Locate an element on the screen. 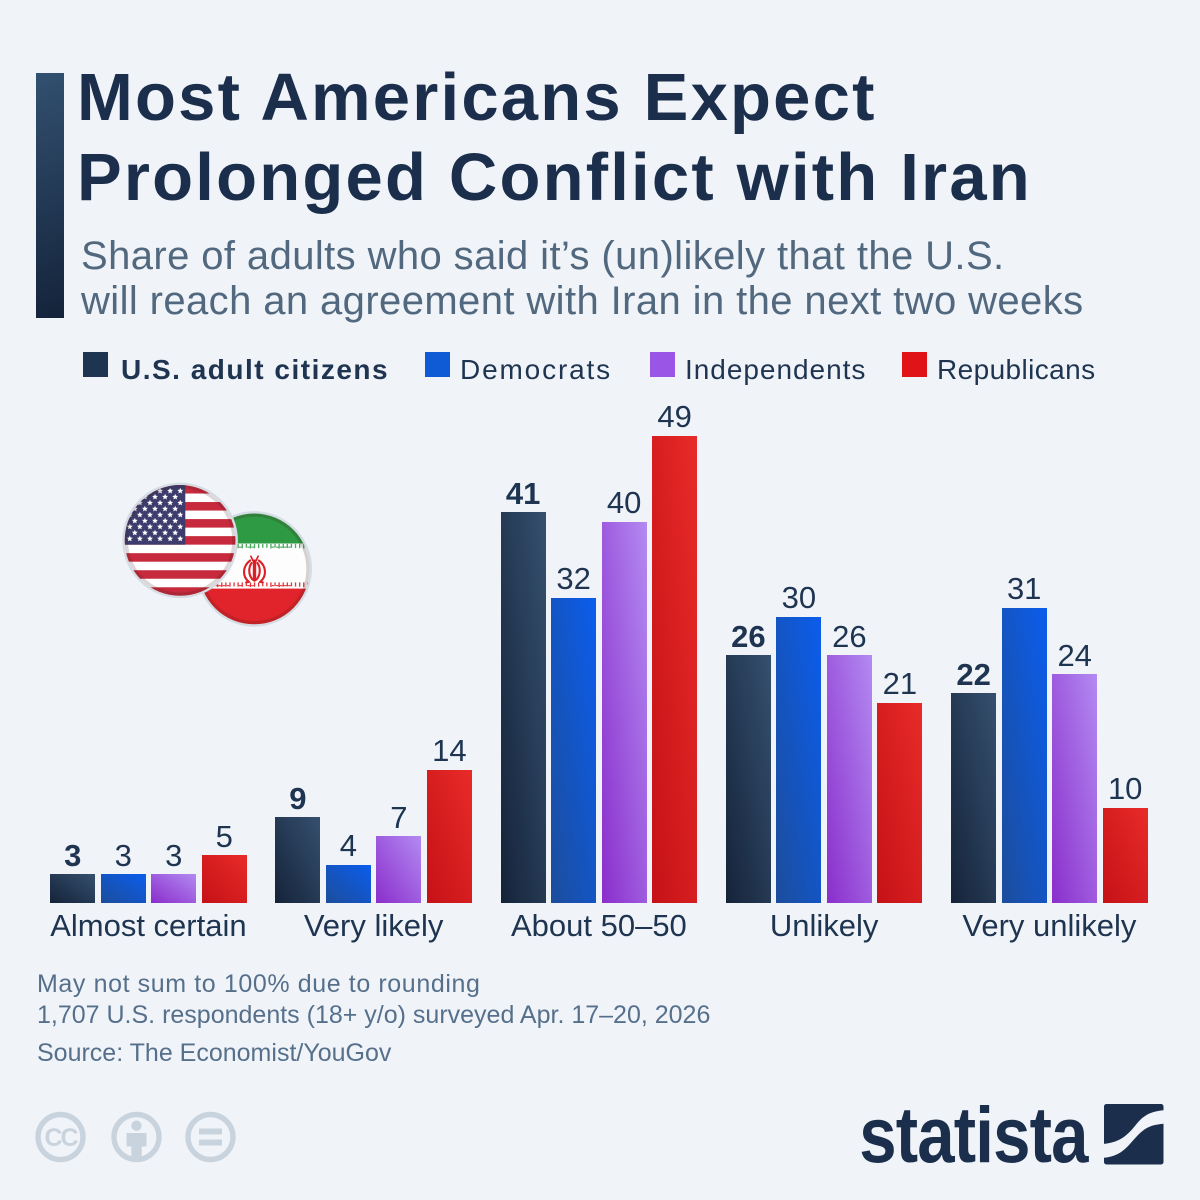 The image size is (1200, 1200). svg-text: CC is located at coordinates (61, 1138).